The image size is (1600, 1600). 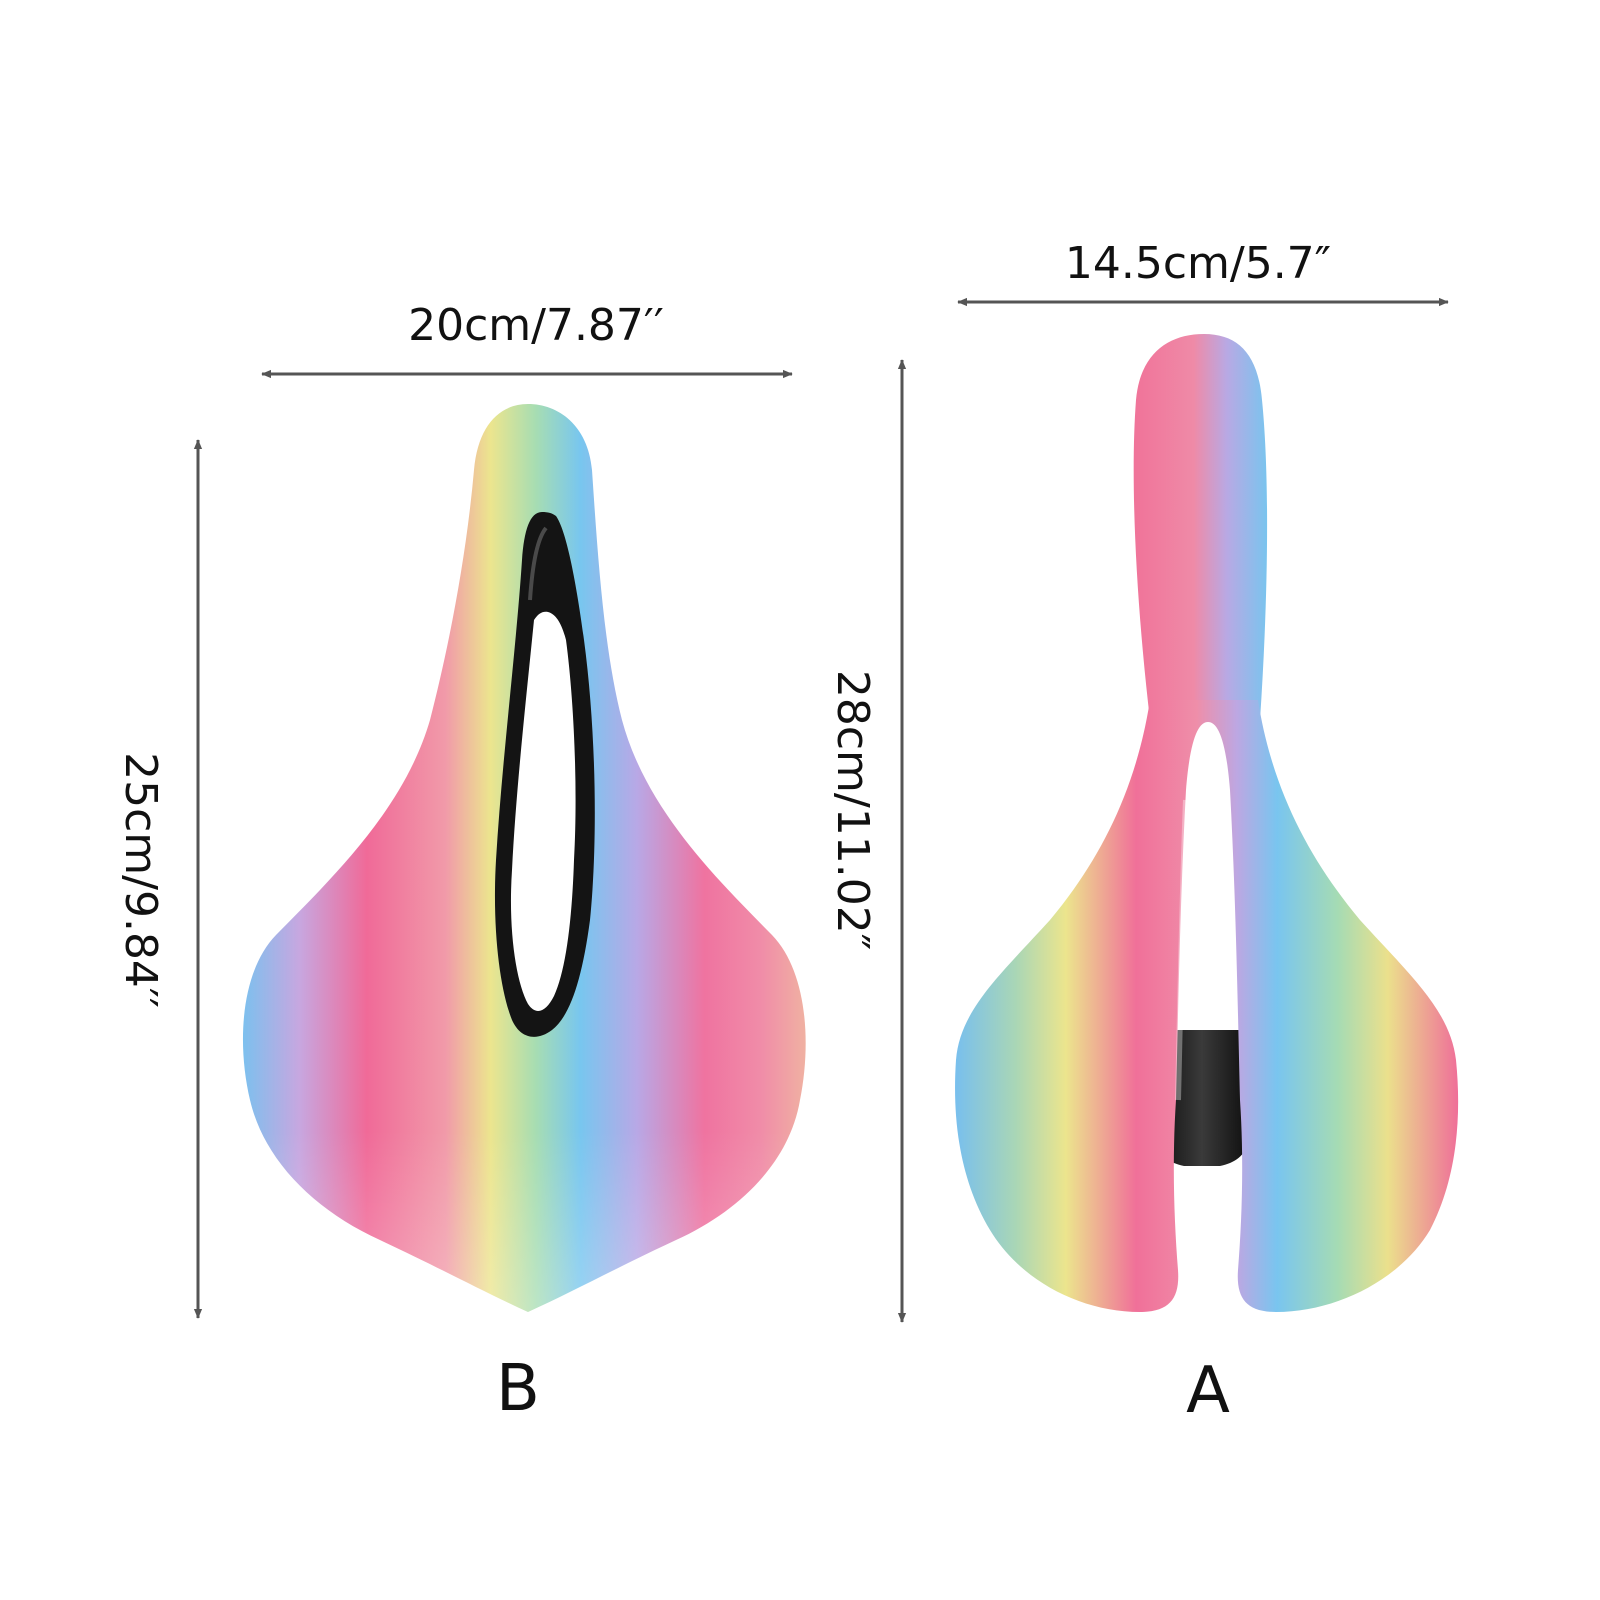 What do you see at coordinates (1202, 1098) in the screenshot?
I see `saddle-a-shell` at bounding box center [1202, 1098].